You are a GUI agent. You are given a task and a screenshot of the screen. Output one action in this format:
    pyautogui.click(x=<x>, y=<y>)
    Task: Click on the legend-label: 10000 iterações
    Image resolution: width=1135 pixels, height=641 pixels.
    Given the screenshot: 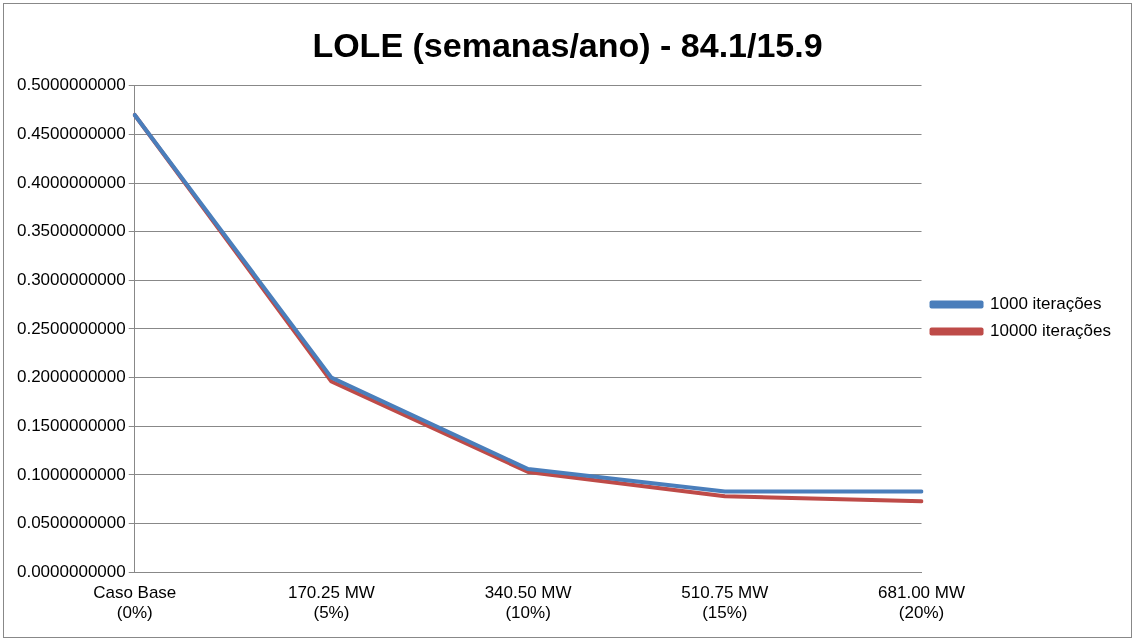 What is the action you would take?
    pyautogui.click(x=1051, y=331)
    